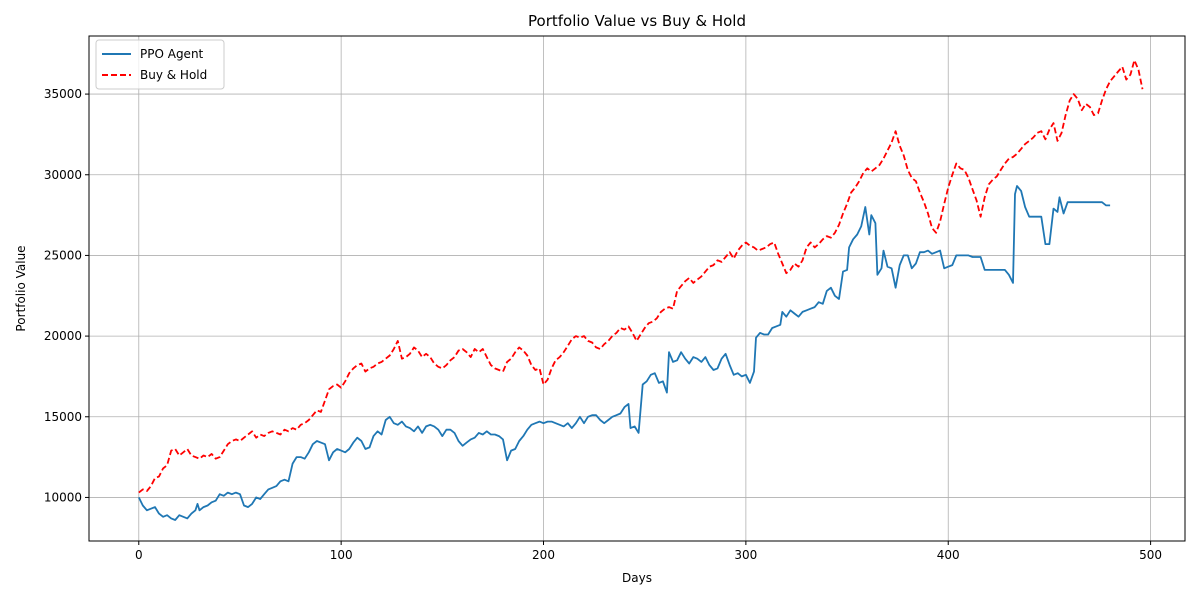  I want to click on y-tick-label: 20000, so click(63, 336).